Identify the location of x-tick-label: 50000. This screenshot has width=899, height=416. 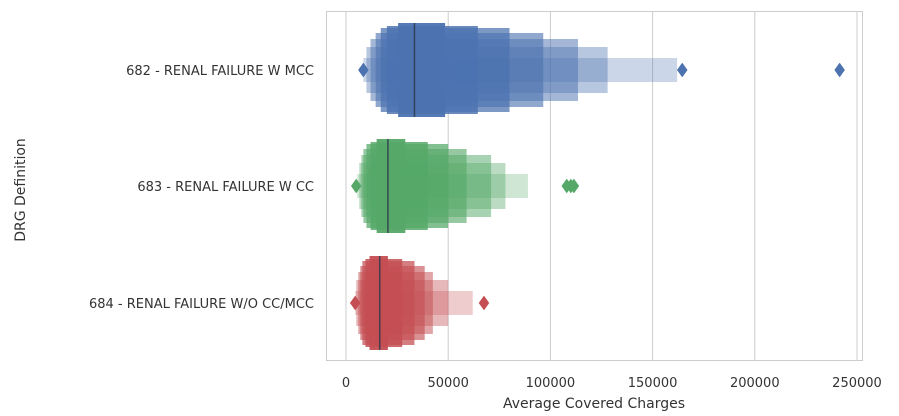
(448, 383).